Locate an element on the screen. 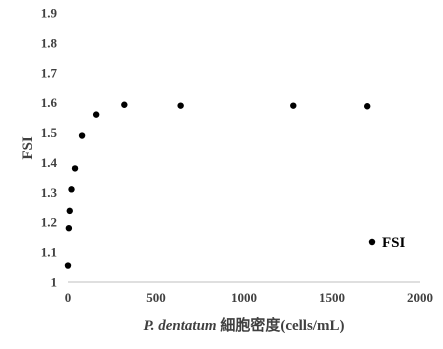 The image size is (443, 349). y-tick-label: 1.9 is located at coordinates (49, 13).